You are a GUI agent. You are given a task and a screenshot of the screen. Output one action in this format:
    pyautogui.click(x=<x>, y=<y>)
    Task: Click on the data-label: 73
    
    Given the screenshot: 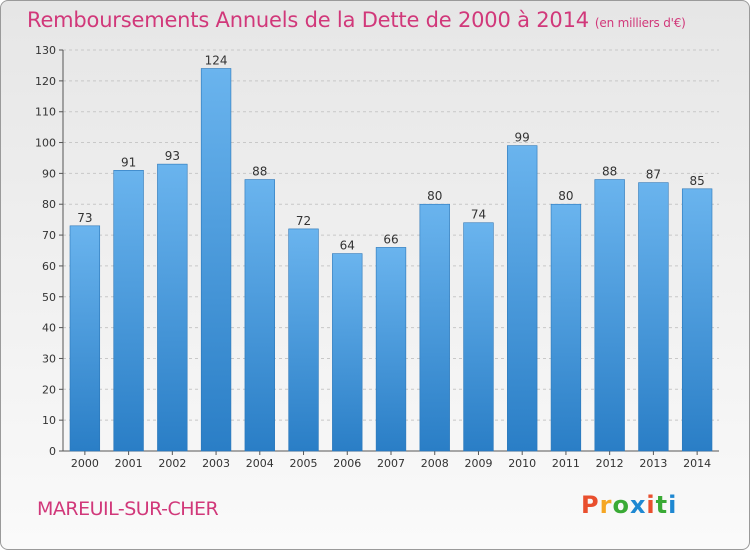 What is the action you would take?
    pyautogui.click(x=84, y=218)
    